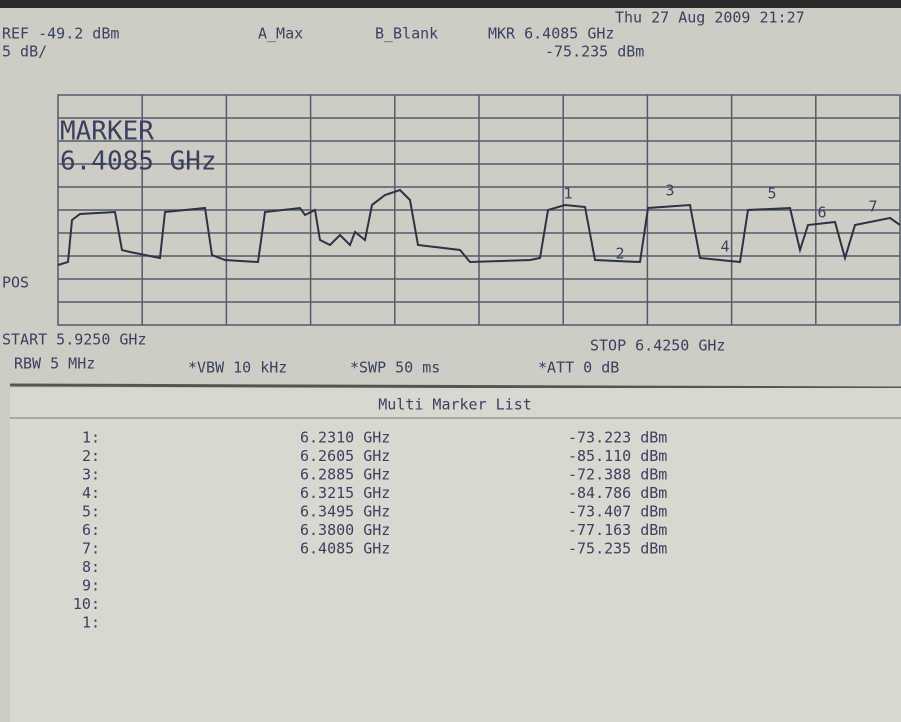 This screenshot has height=722, width=901. I want to click on marker-index: 10:, so click(86, 604).